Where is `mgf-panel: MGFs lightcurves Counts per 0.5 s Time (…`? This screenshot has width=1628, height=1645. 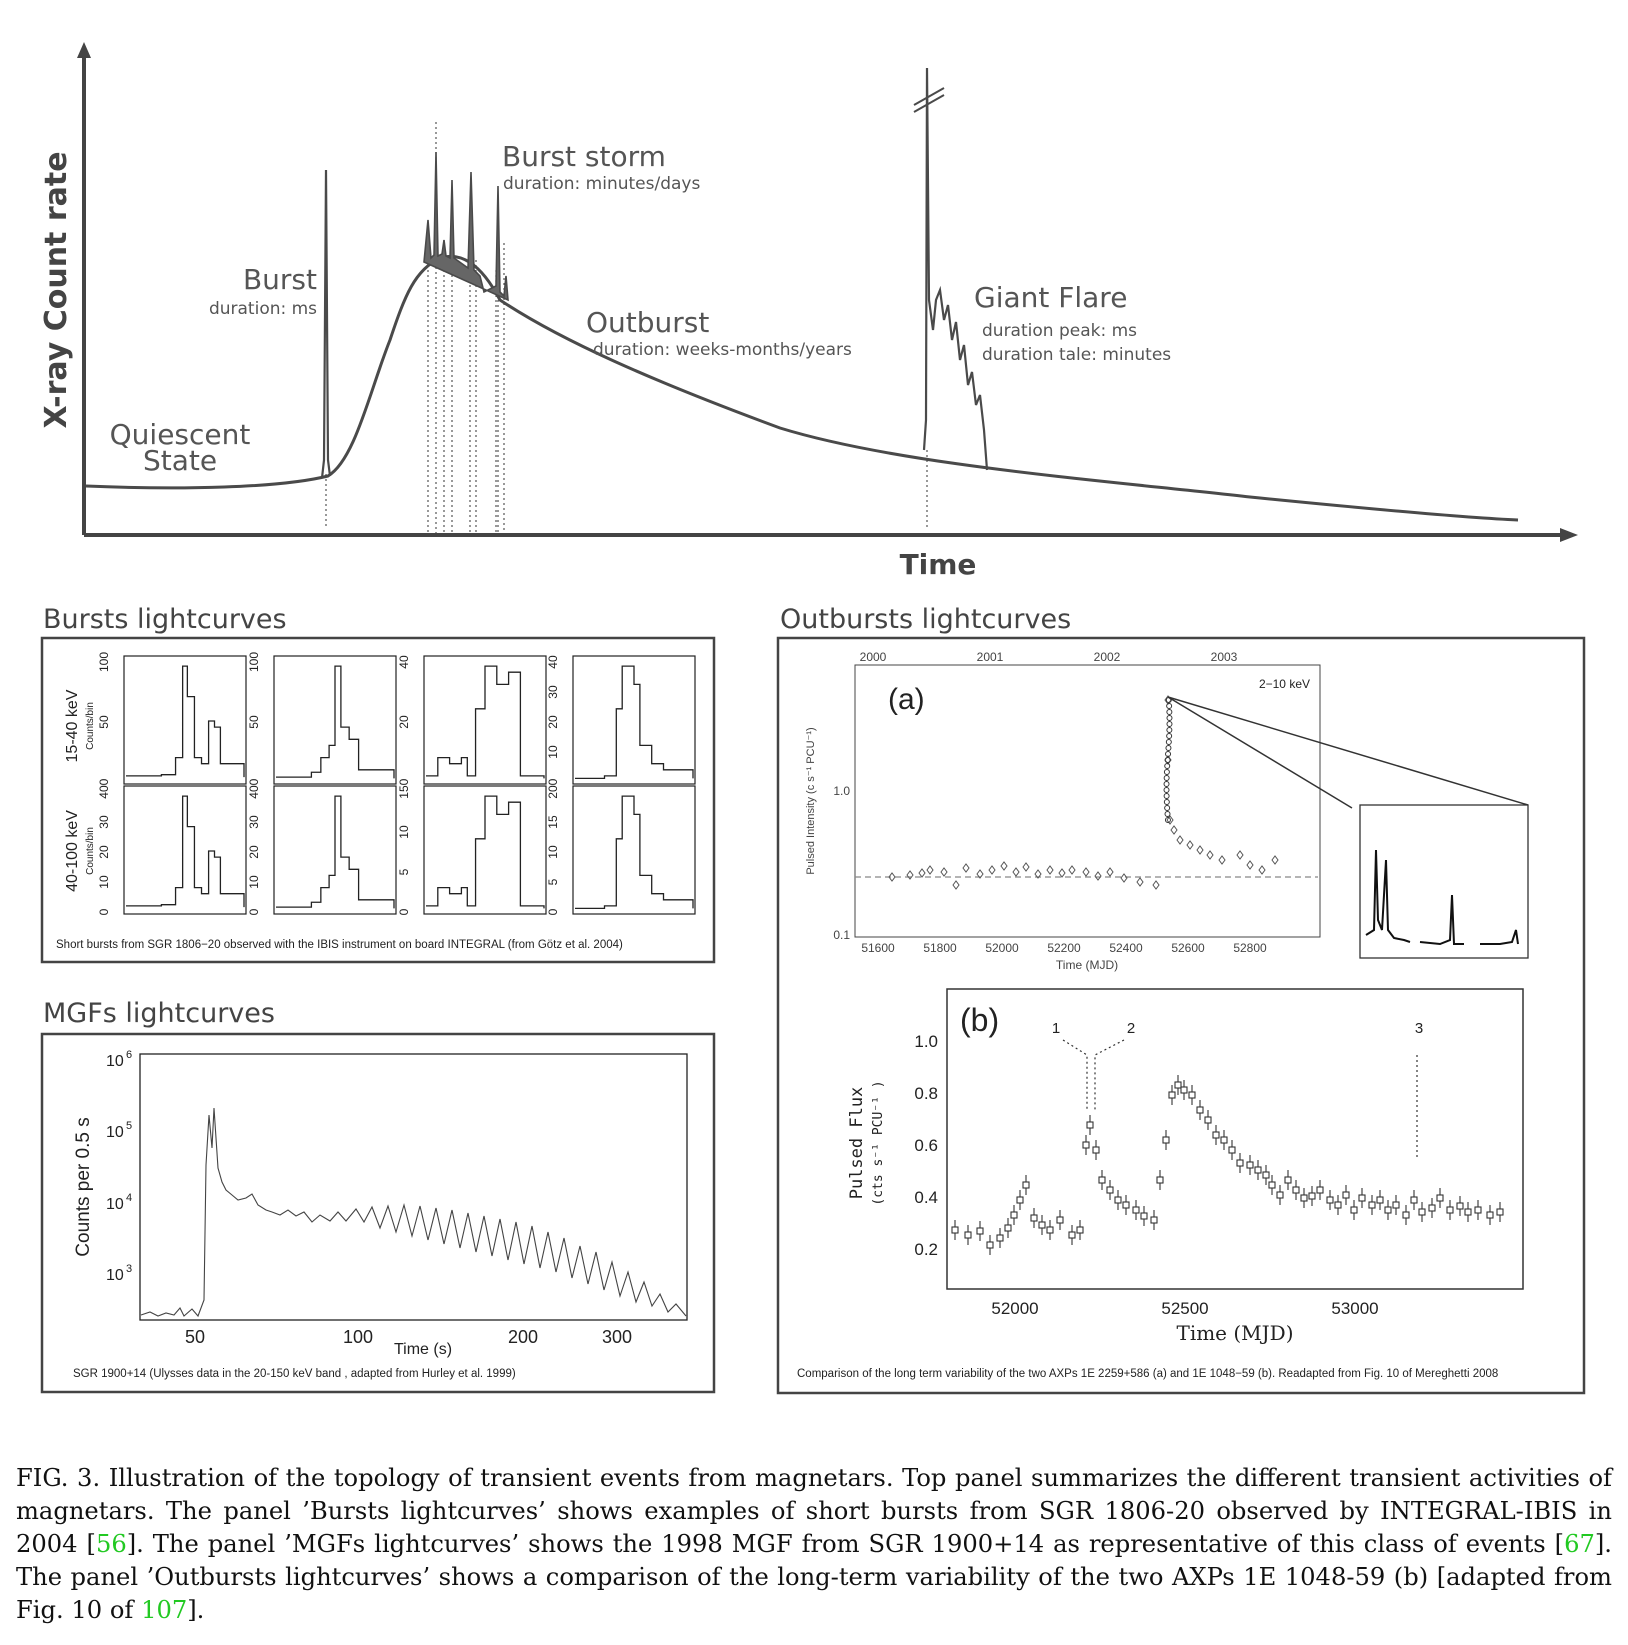 mgf-panel: MGFs lightcurves Counts per 0.5 s Time (… is located at coordinates (378, 1196).